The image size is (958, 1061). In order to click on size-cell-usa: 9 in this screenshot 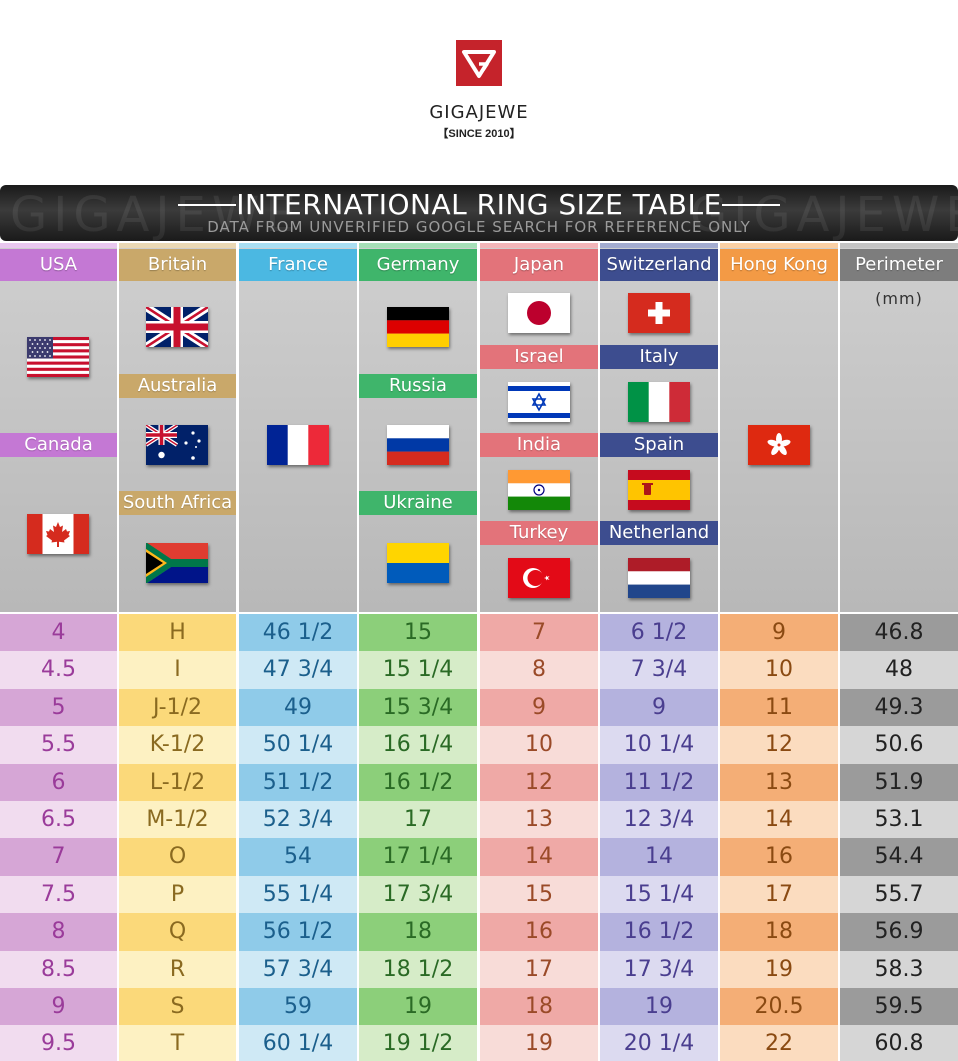, I will do `click(58, 1007)`.